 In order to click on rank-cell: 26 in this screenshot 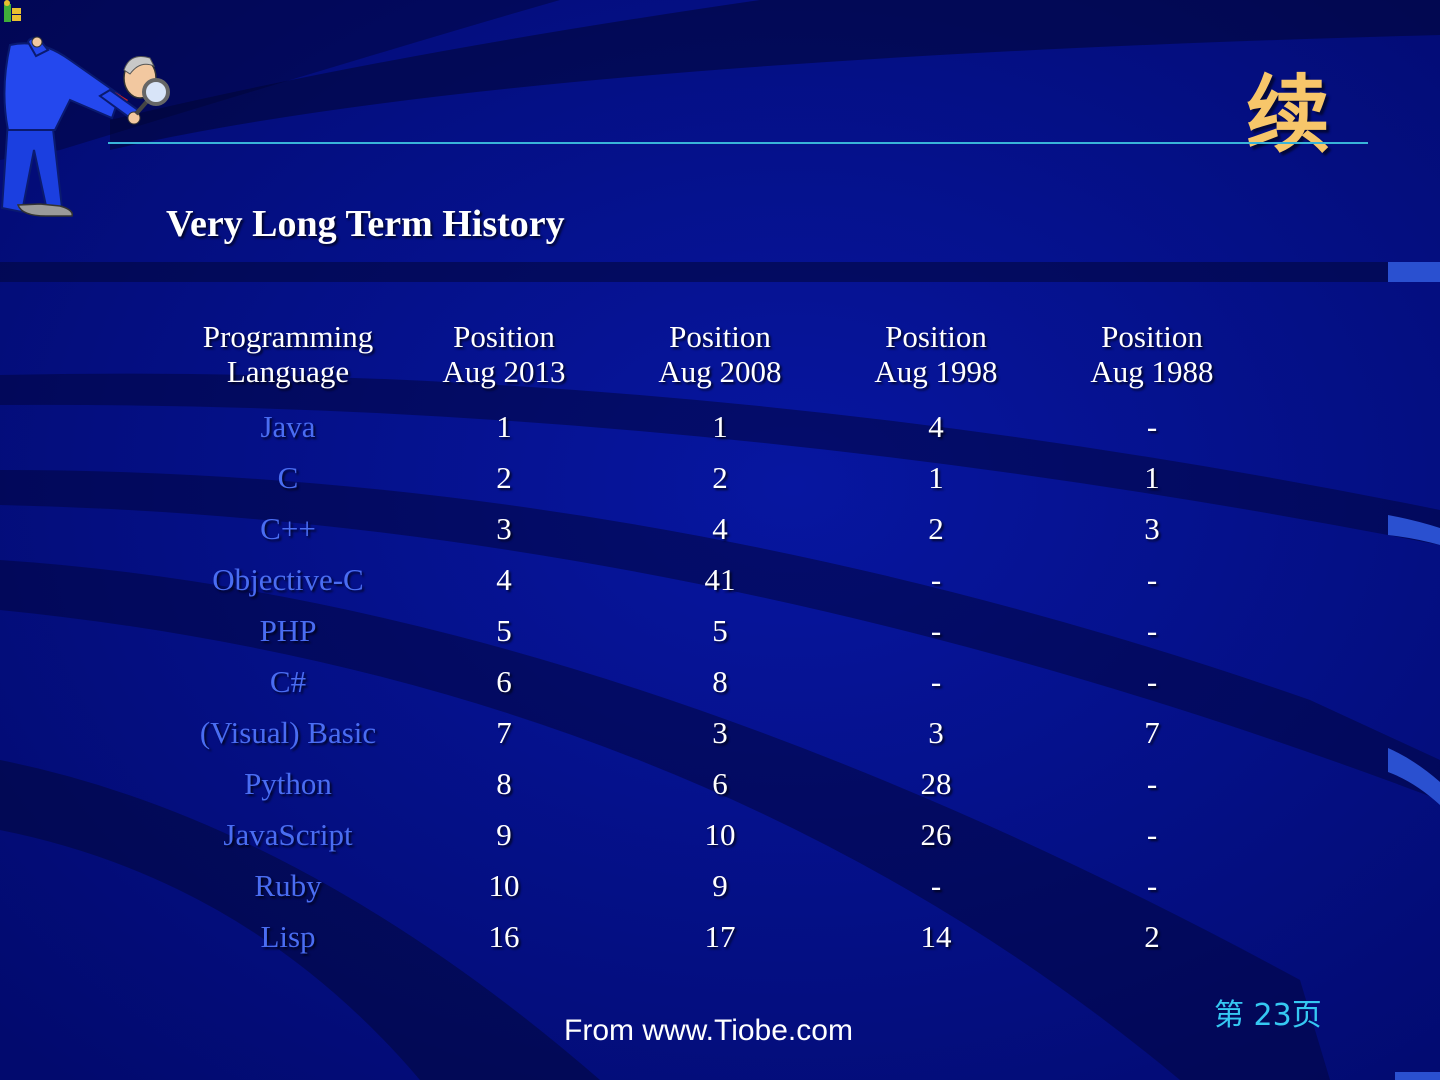, I will do `click(936, 834)`.